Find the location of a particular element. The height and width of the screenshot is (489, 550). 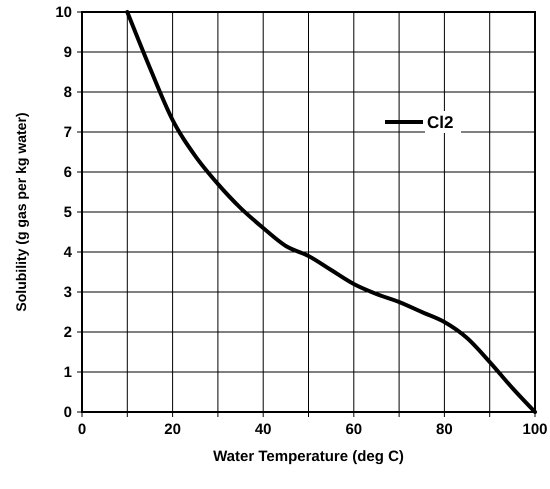

x-tick-label: 80 is located at coordinates (444, 429).